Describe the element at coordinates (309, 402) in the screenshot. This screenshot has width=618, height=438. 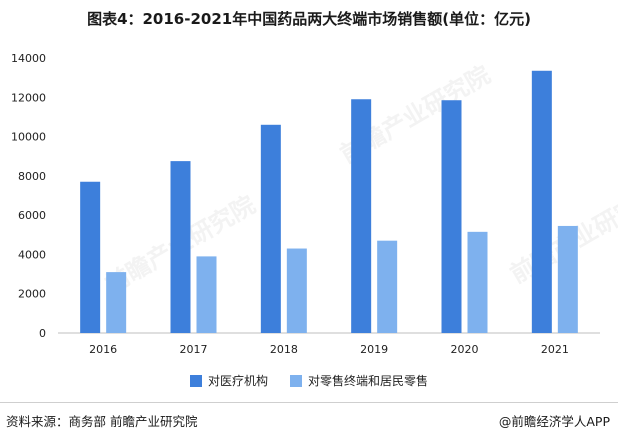
I see `footer-divider` at that location.